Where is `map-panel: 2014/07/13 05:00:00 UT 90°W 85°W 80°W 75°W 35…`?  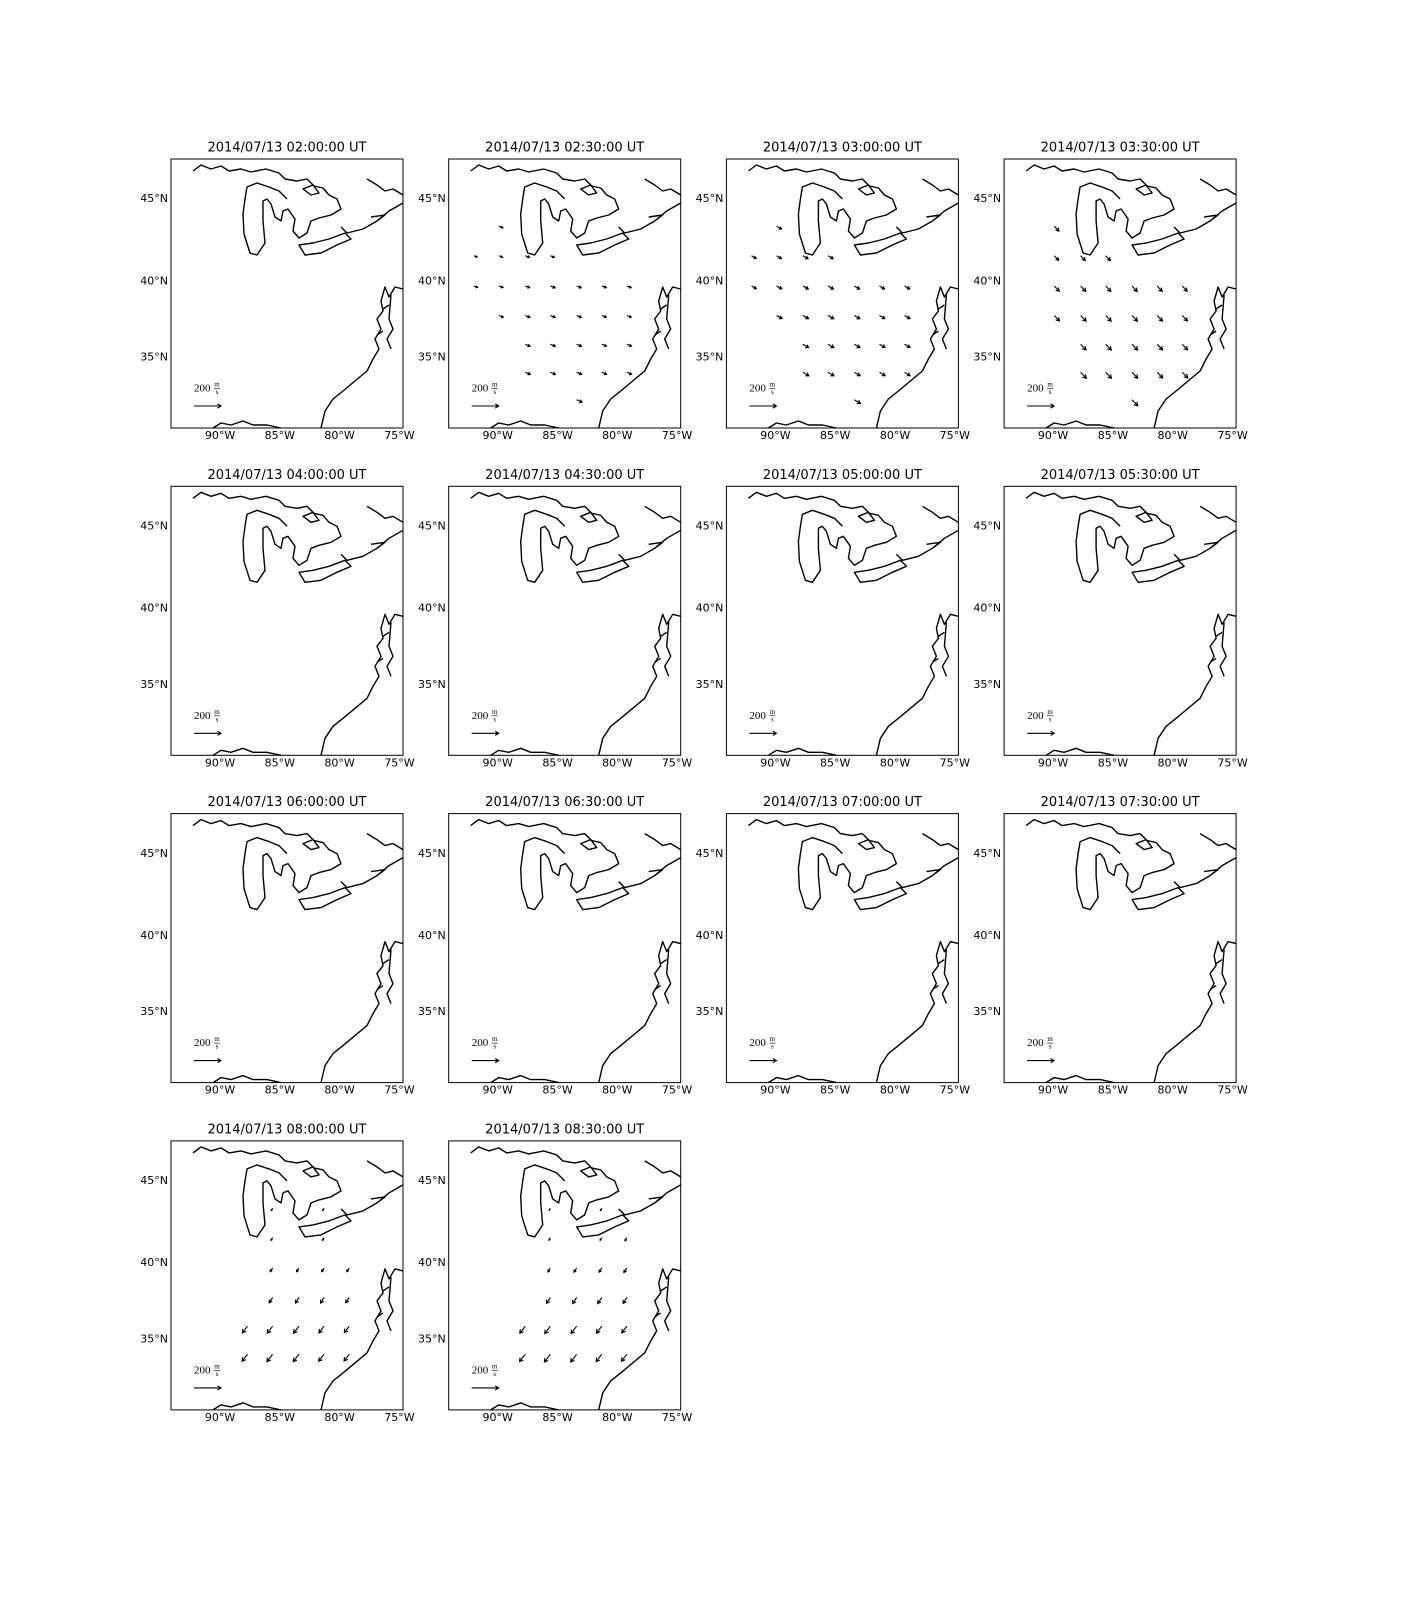
map-panel: 2014/07/13 05:00:00 UT 90°W 85°W 80°W 75°W 35… is located at coordinates (833, 619).